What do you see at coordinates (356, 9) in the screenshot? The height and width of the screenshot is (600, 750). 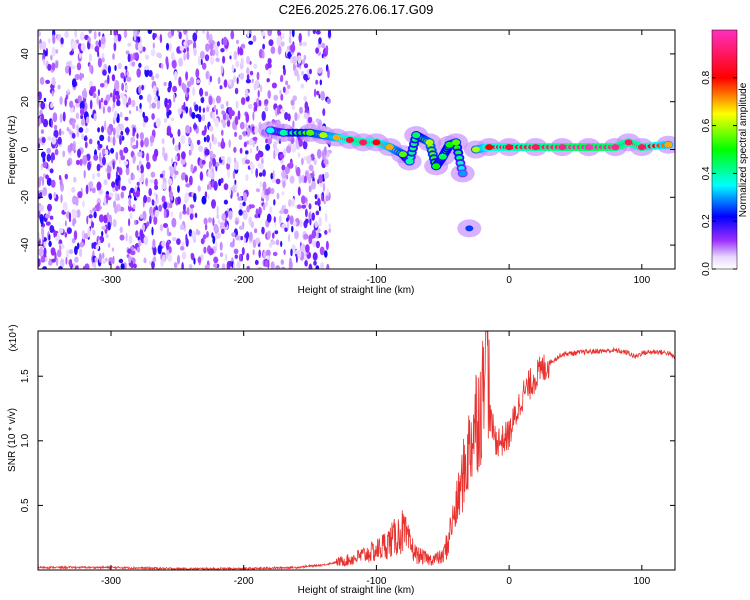 I see `chart-title: C2E6.2025.276.06.17.G09` at bounding box center [356, 9].